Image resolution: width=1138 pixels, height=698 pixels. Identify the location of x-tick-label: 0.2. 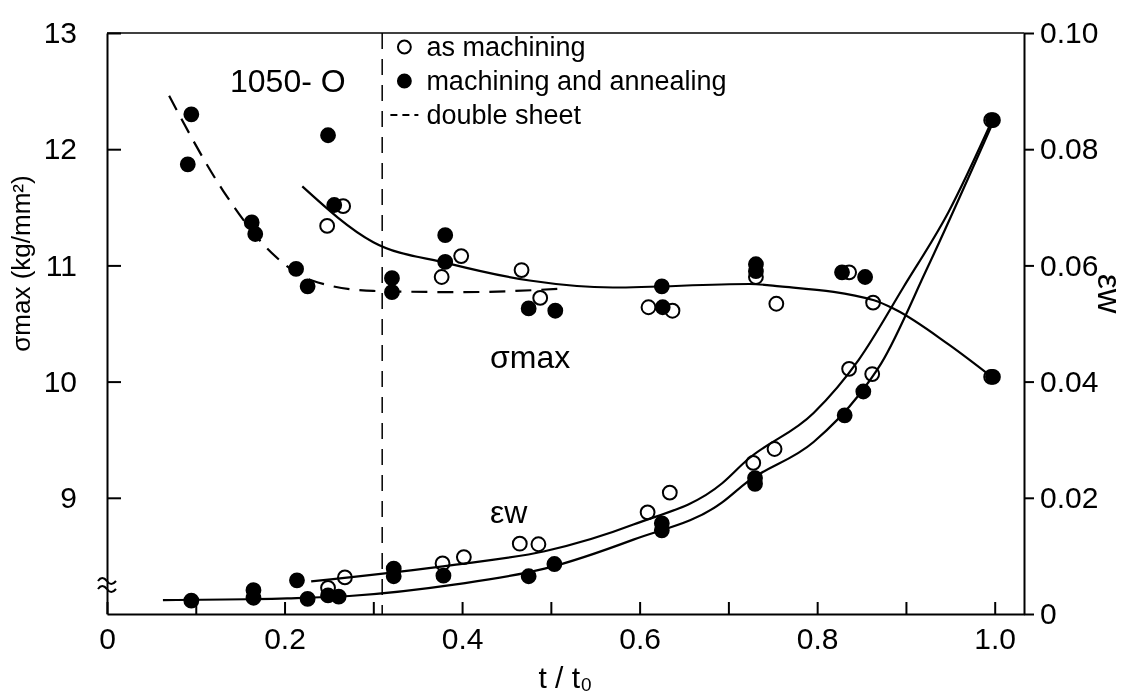
(285, 639).